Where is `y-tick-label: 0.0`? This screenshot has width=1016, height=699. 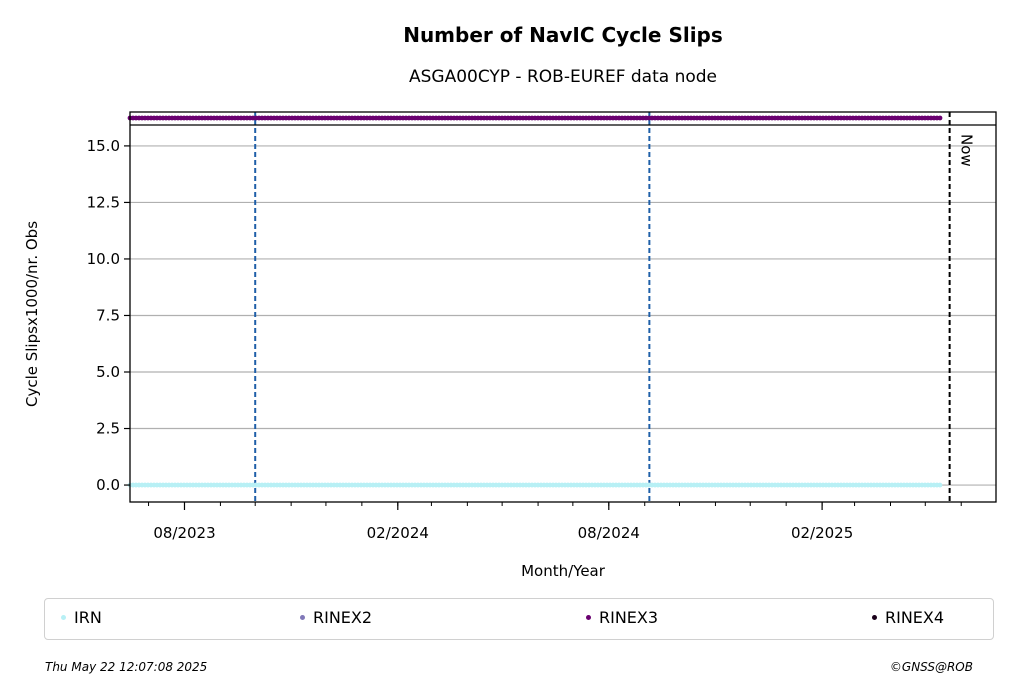 y-tick-label: 0.0 is located at coordinates (108, 485).